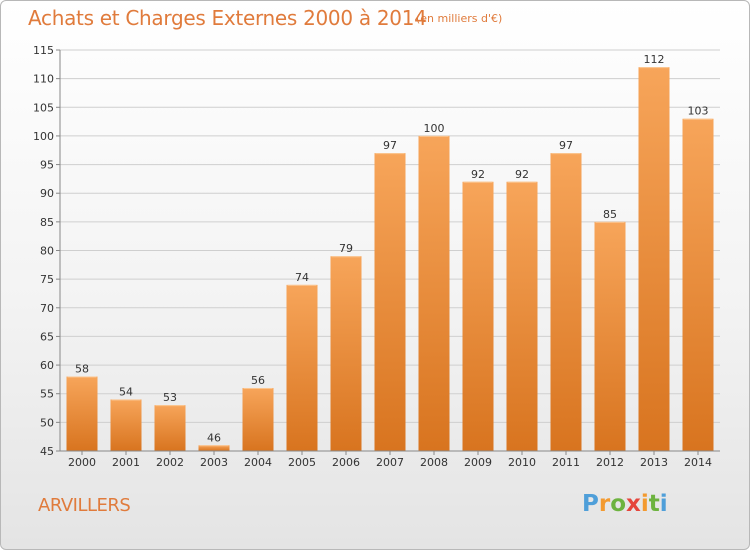 The width and height of the screenshot is (750, 550). Describe the element at coordinates (302, 462) in the screenshot. I see `x-tick-label: 2005` at that location.